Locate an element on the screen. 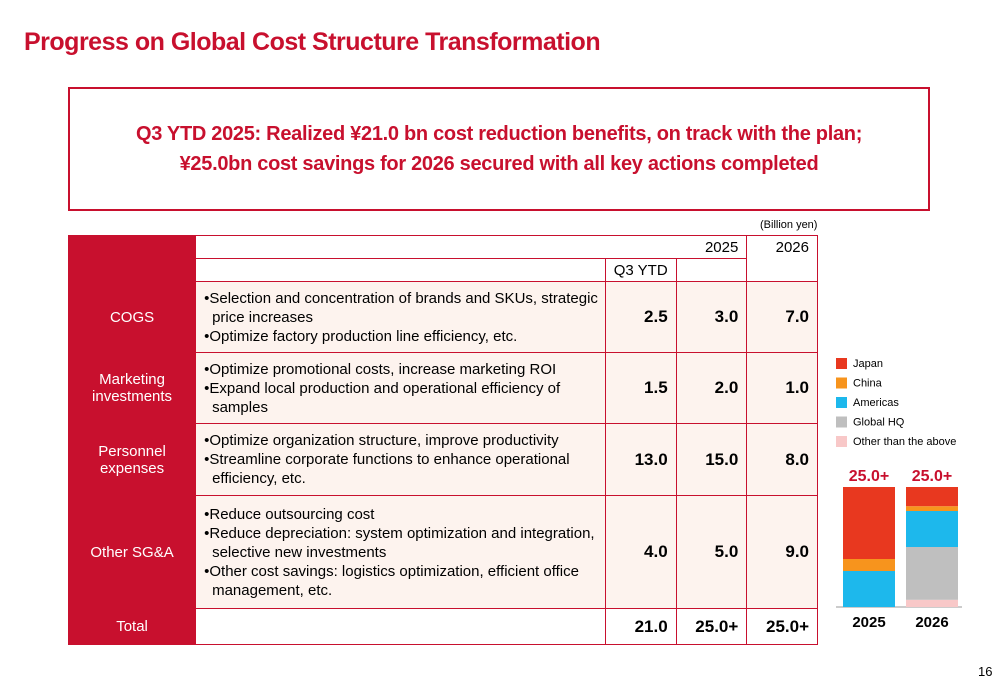 This screenshot has width=1000, height=685. legend-label: China is located at coordinates (868, 384).